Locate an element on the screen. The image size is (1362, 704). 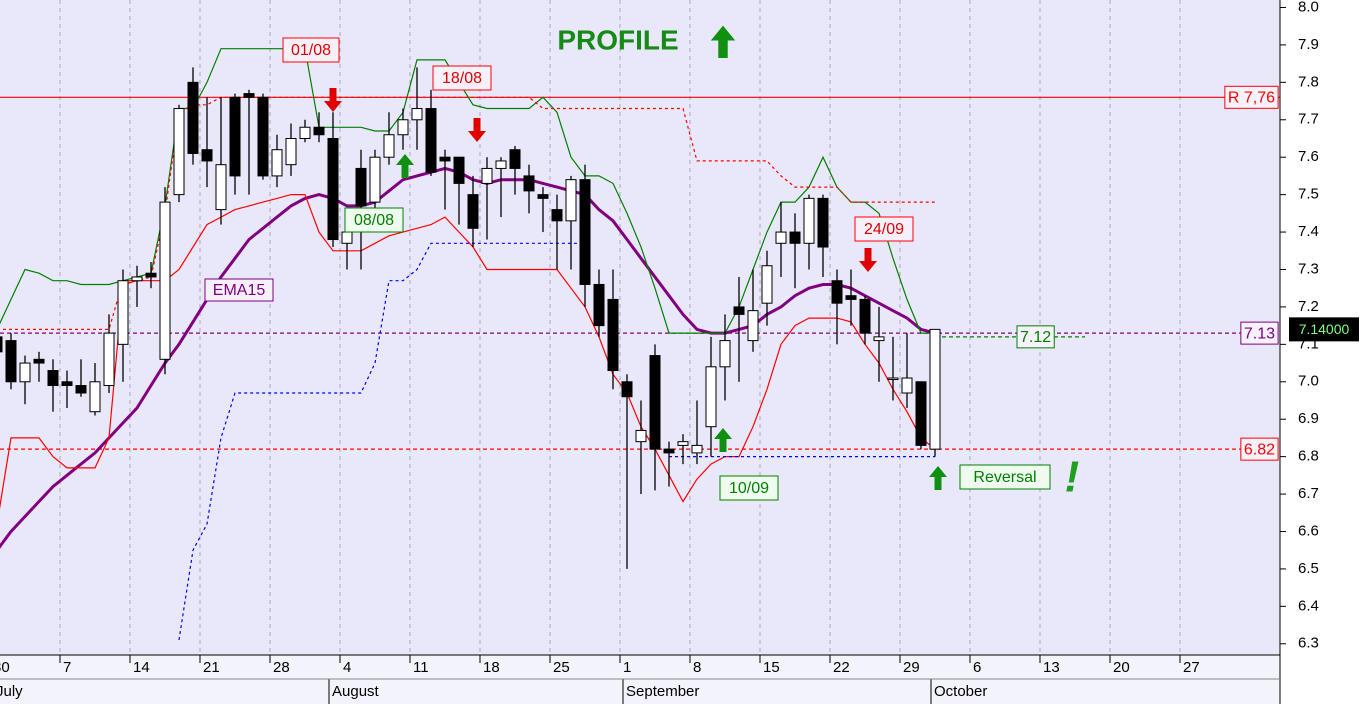
y-tick-label: 7.3 is located at coordinates (1308, 268).